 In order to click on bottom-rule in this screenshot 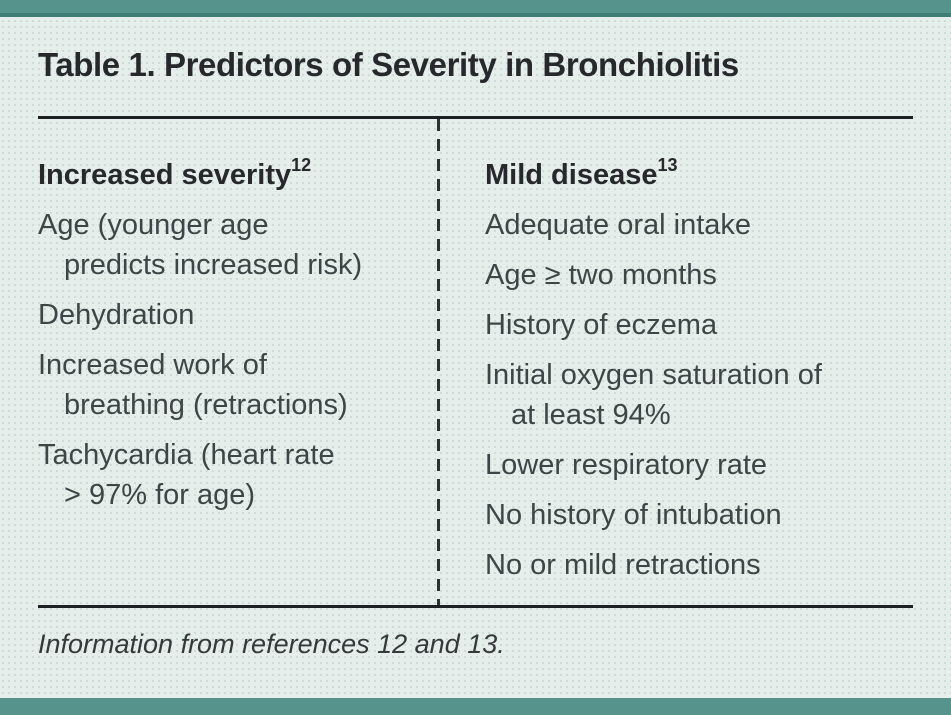, I will do `click(475, 606)`.